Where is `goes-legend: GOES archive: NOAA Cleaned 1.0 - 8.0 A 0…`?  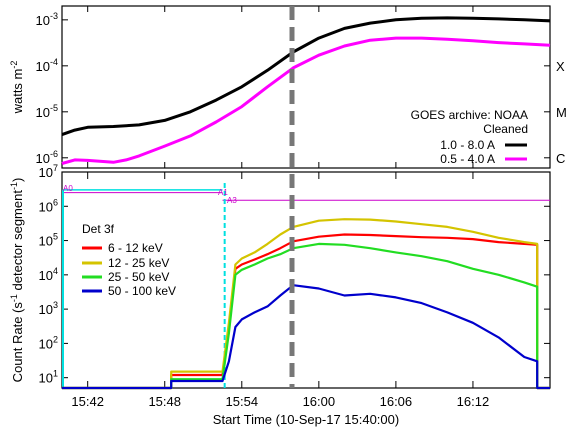 goes-legend: GOES archive: NOAA Cleaned 1.0 - 8.0 A 0… is located at coordinates (469, 137).